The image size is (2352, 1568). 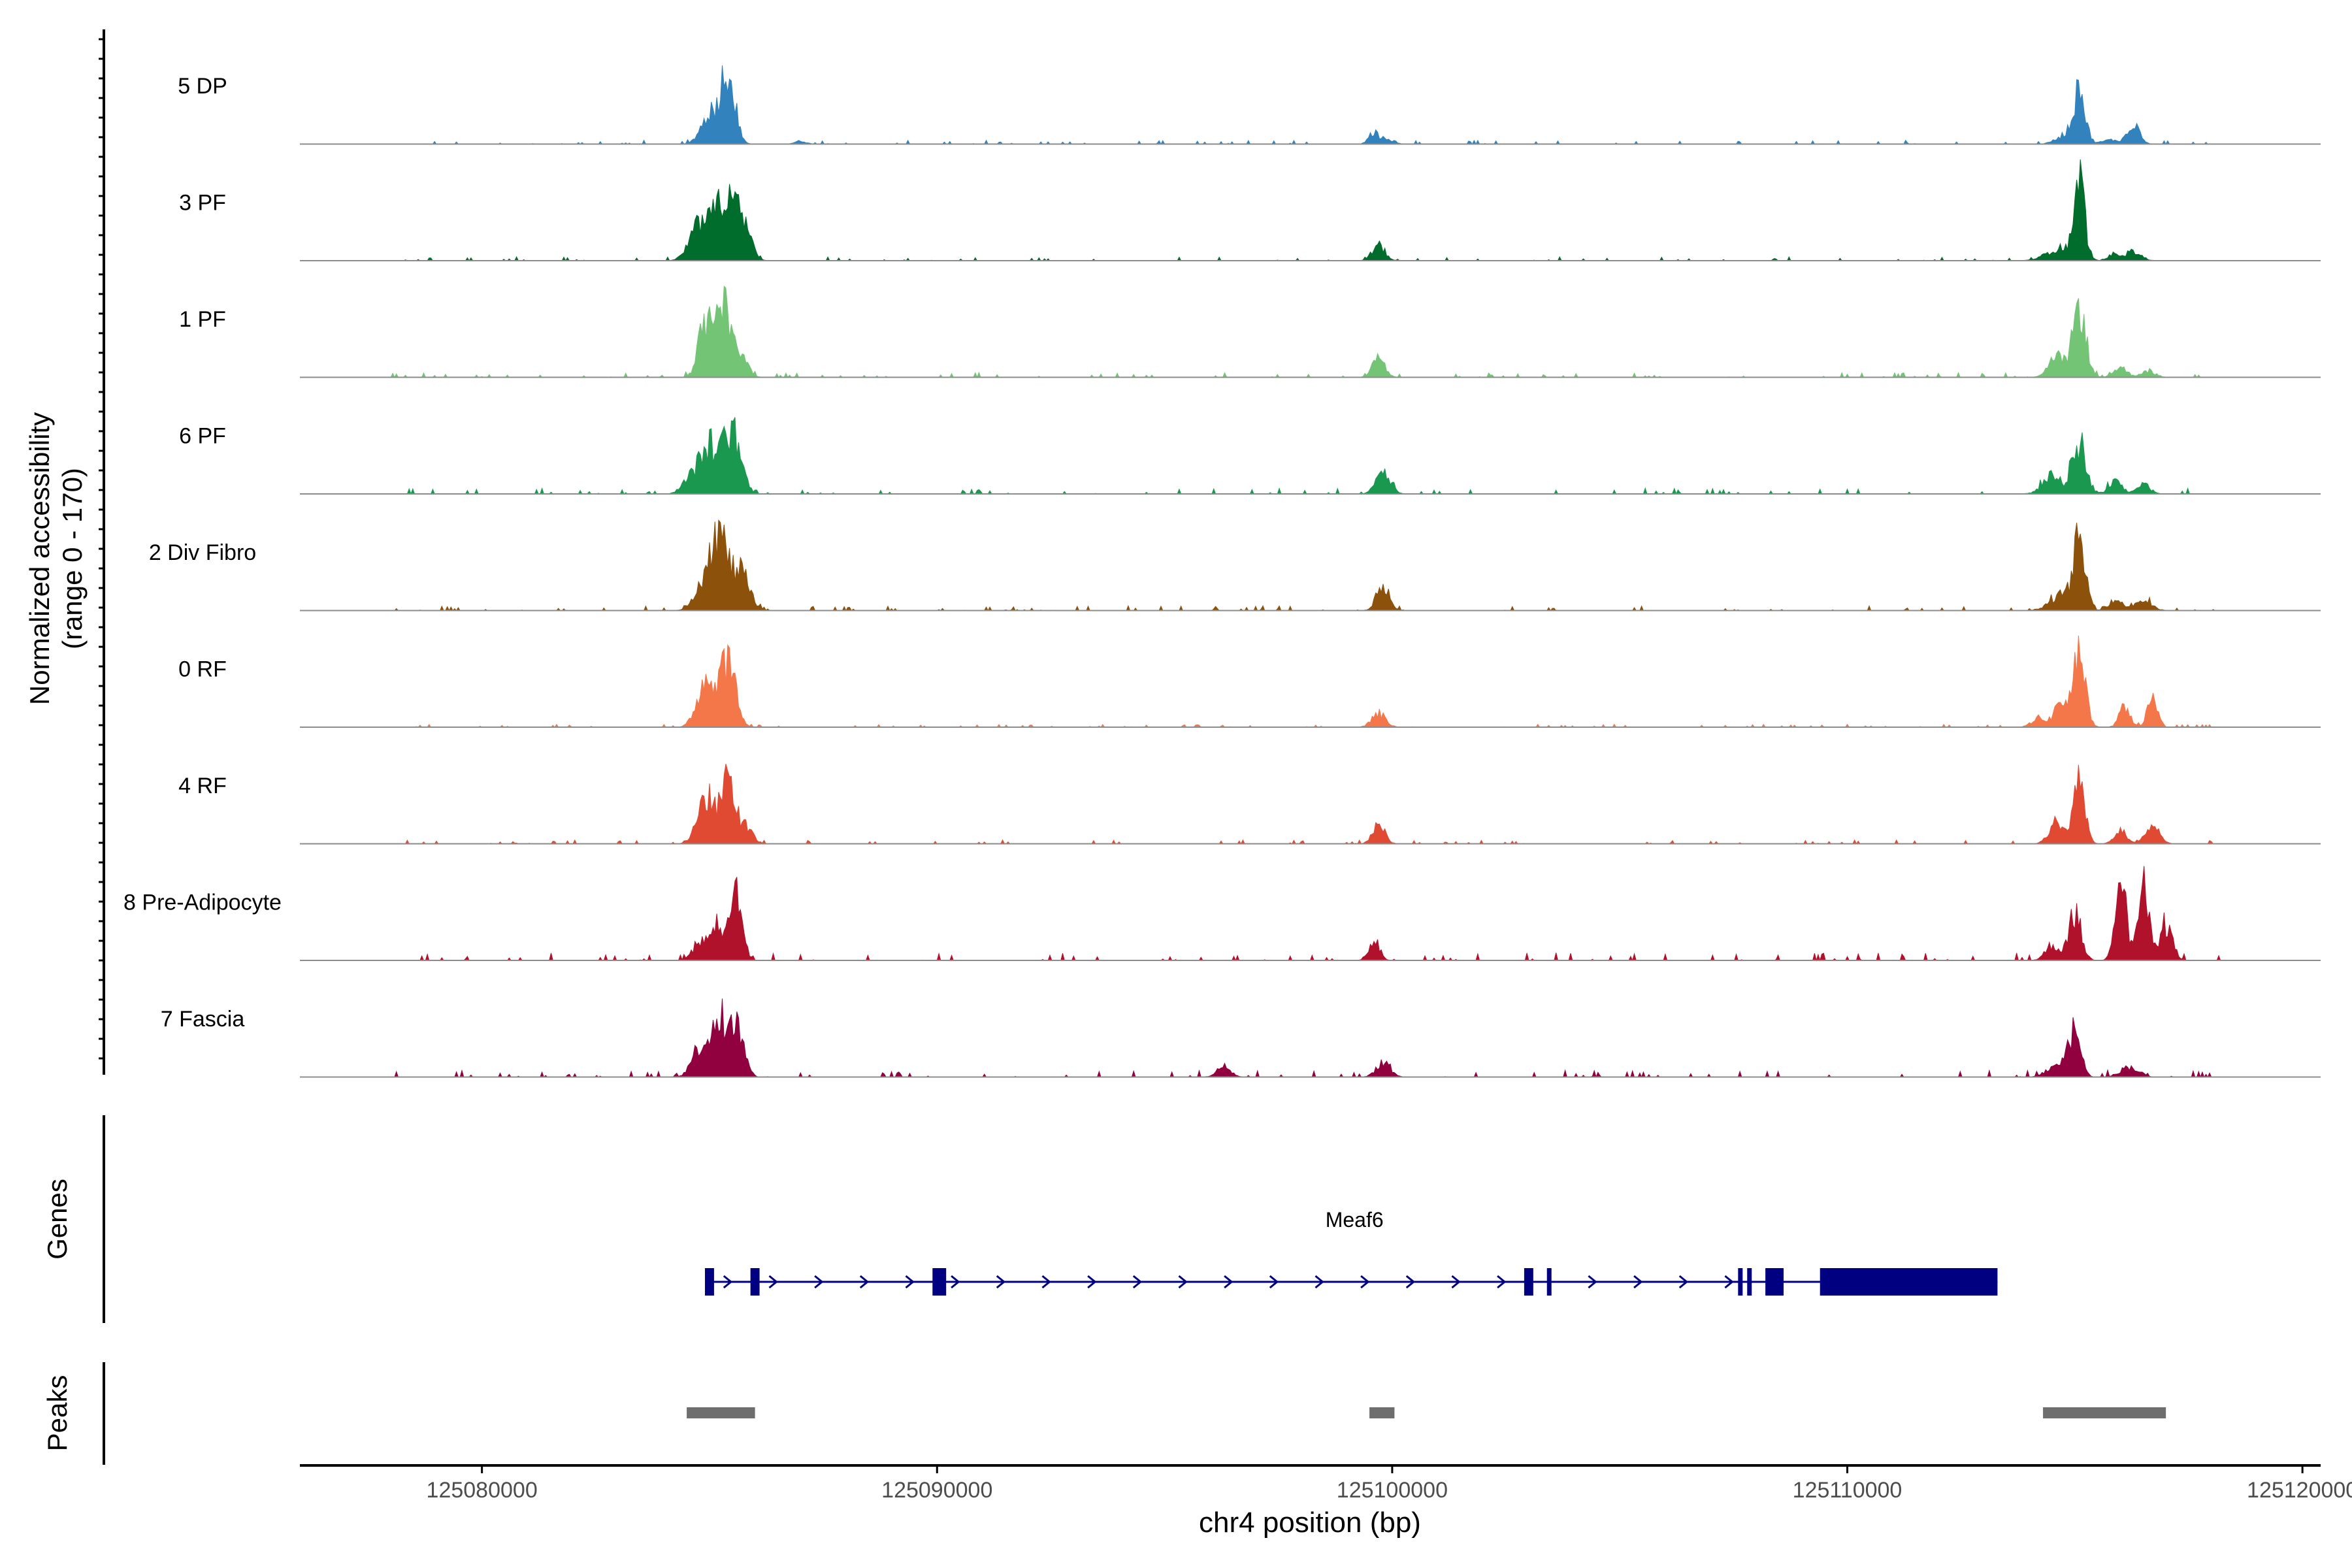 I want to click on x-tick-label: 125080000, so click(x=482, y=1490).